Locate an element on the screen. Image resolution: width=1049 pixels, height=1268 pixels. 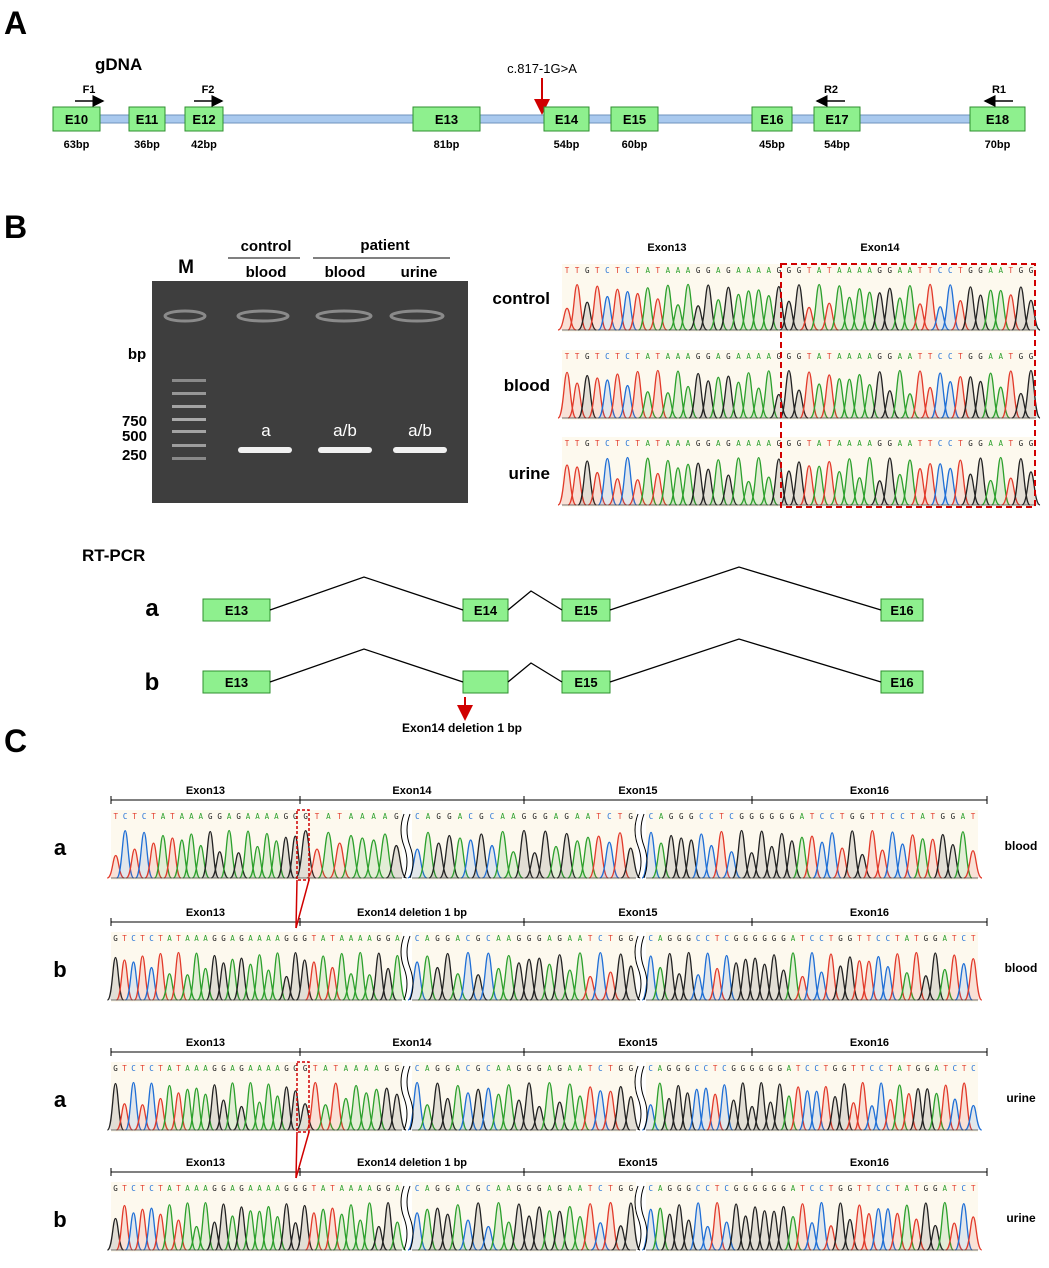
exon-header-label: Exon15 is located at coordinates (637, 1163).